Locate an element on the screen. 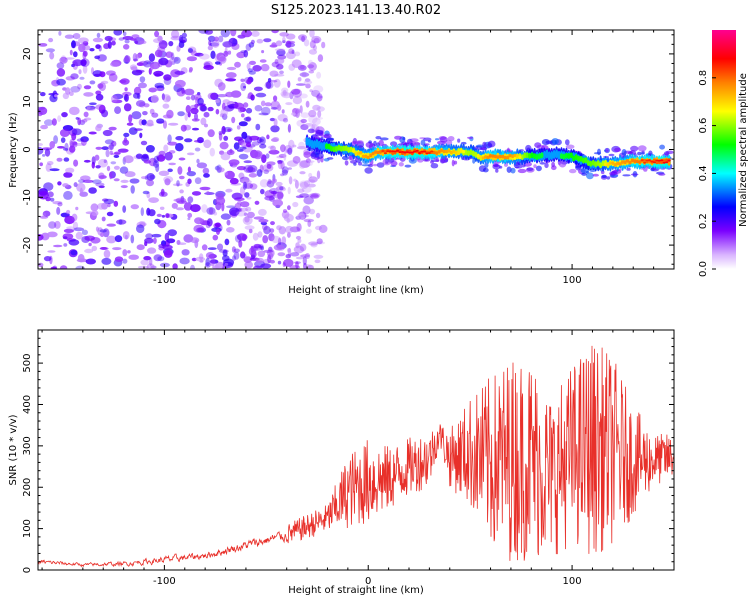 Image resolution: width=750 pixels, height=600 pixels. colorbar-tick-label: 0.2 is located at coordinates (703, 221).